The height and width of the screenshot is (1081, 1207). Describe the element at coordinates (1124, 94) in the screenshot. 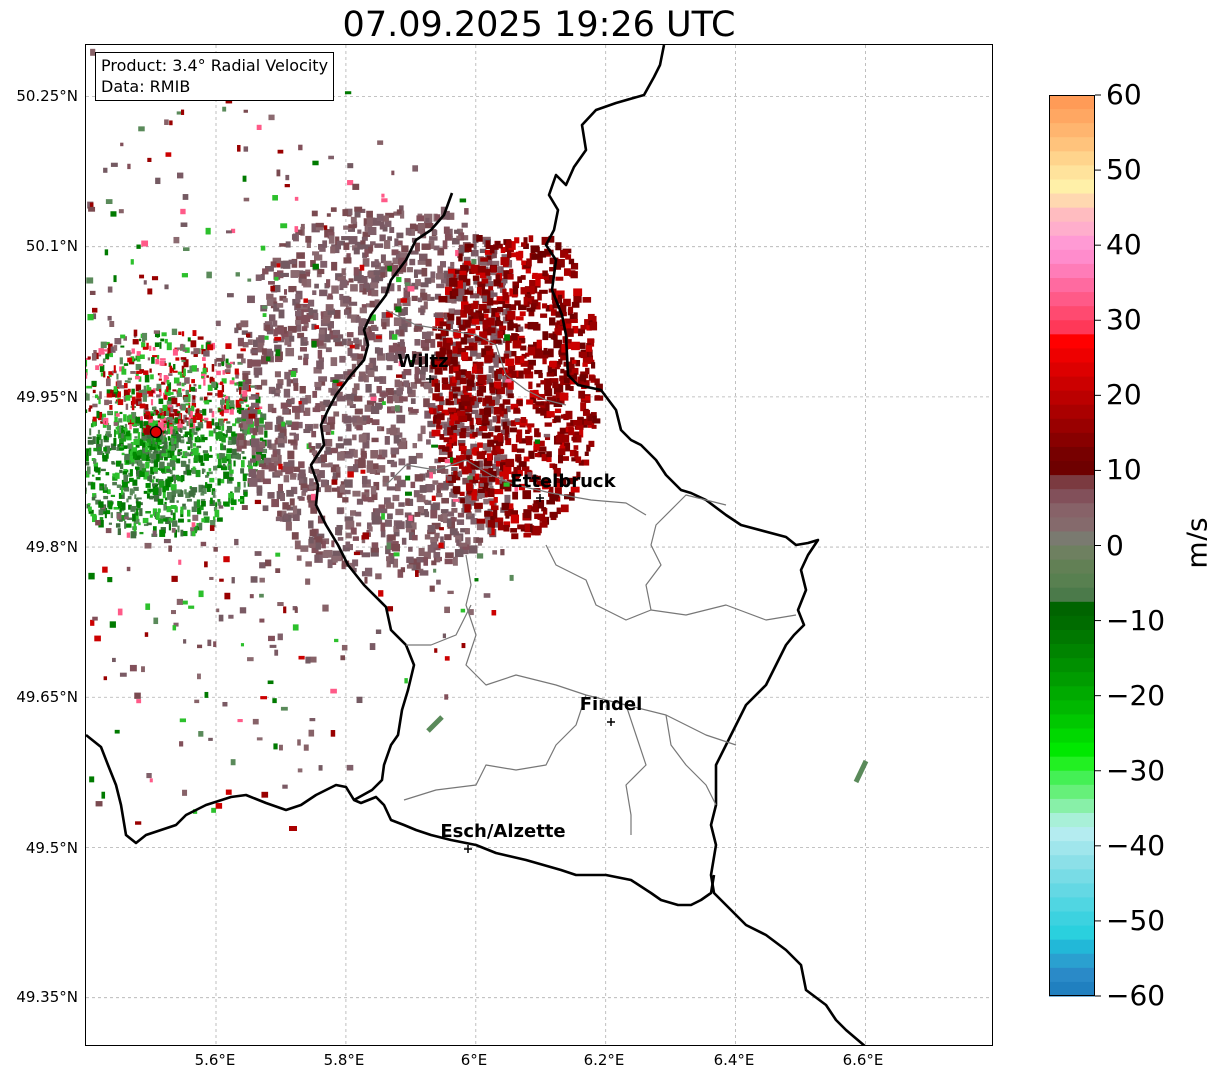

I see `colorbar-tick-label: 60` at that location.